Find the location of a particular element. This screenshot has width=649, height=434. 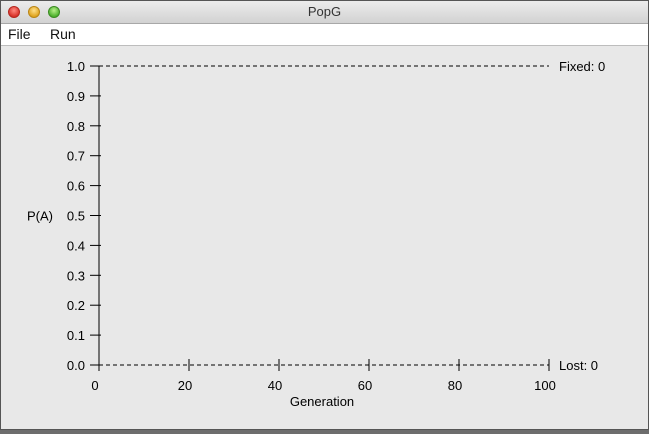

y-tick-label: 1.0 is located at coordinates (76, 66).